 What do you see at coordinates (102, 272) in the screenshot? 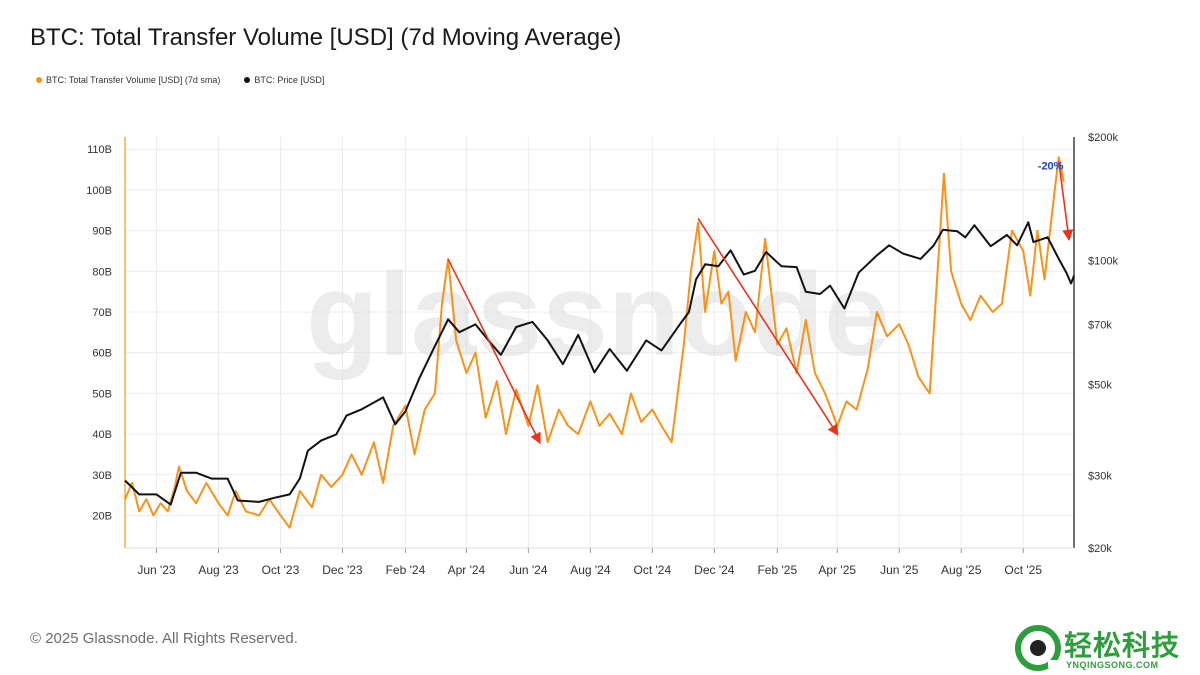
I see `y-left-tick-label: 80B` at bounding box center [102, 272].